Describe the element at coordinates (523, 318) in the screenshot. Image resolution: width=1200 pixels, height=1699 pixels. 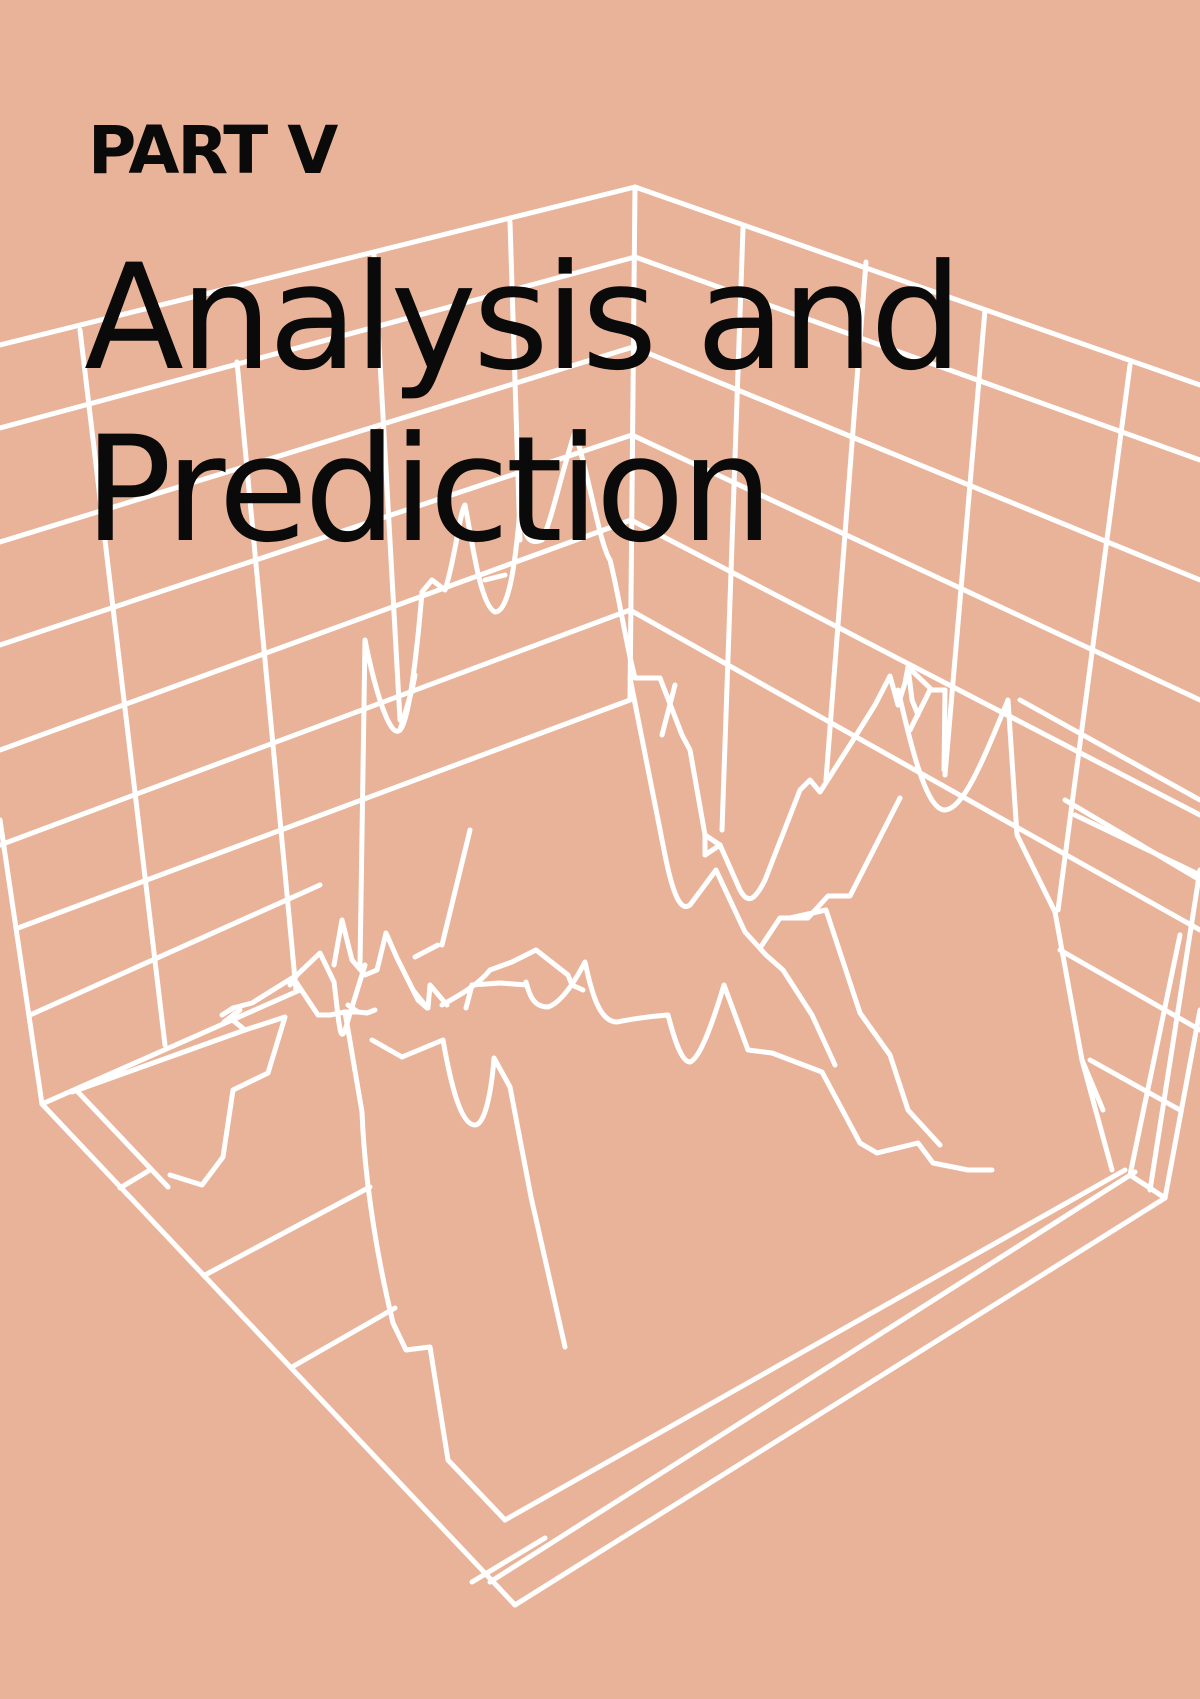
I see `title-line-1: Analysis and` at that location.